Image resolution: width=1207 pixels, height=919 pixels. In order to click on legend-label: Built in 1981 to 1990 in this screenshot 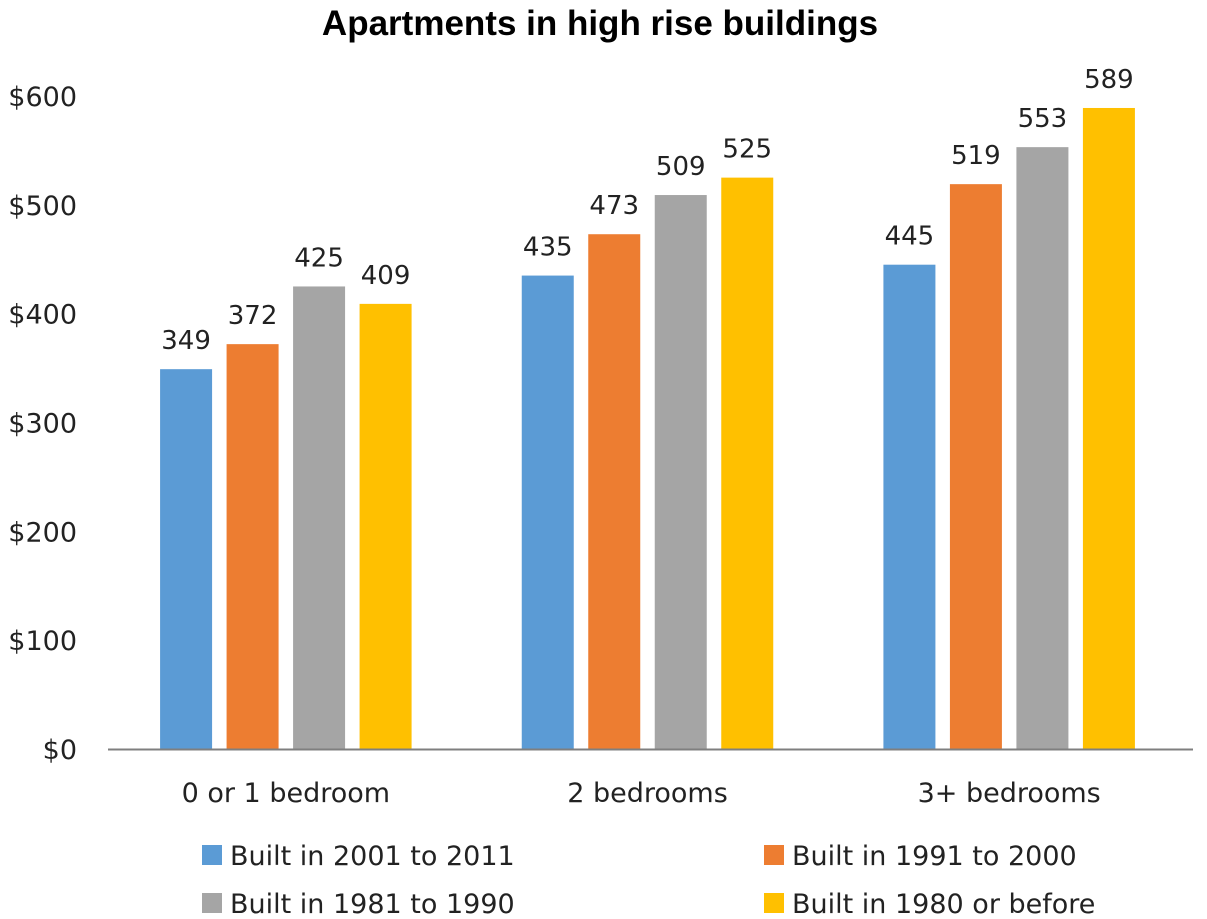, I will do `click(372, 904)`.